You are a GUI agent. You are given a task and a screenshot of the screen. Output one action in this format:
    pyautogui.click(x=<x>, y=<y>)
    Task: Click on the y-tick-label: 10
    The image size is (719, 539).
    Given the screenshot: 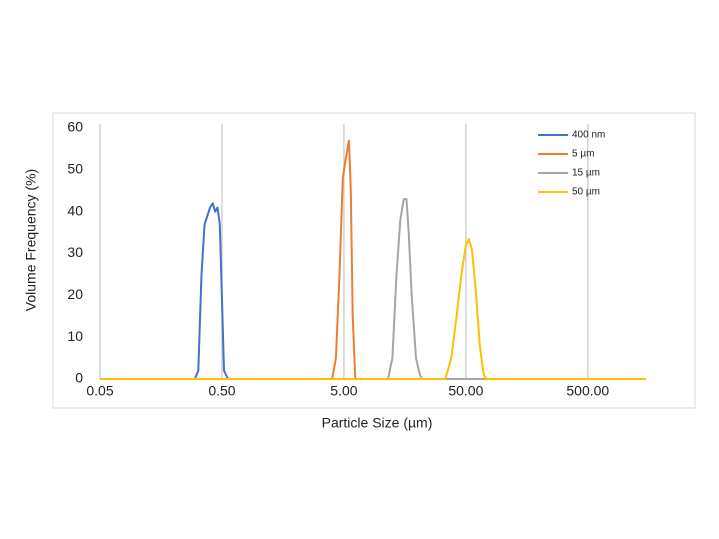 What is the action you would take?
    pyautogui.click(x=75, y=336)
    